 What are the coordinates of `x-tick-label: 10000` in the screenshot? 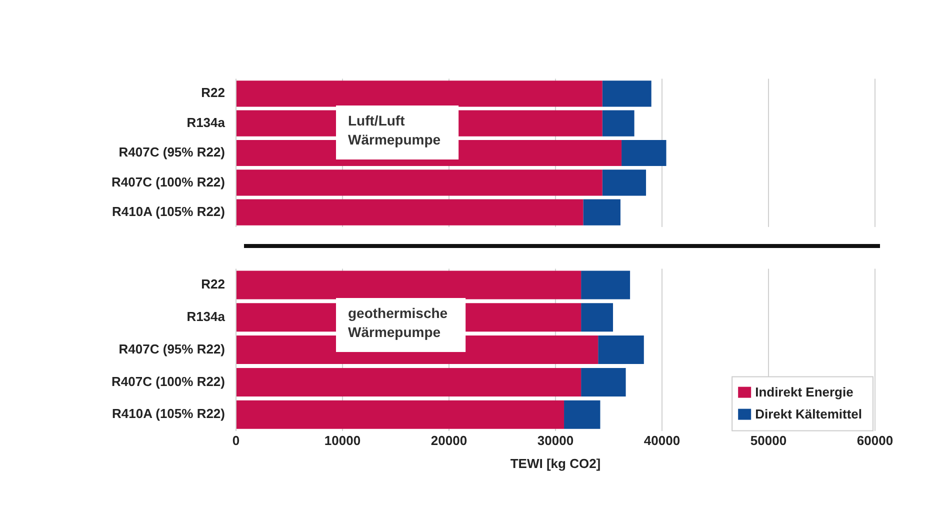 It's located at (342, 440).